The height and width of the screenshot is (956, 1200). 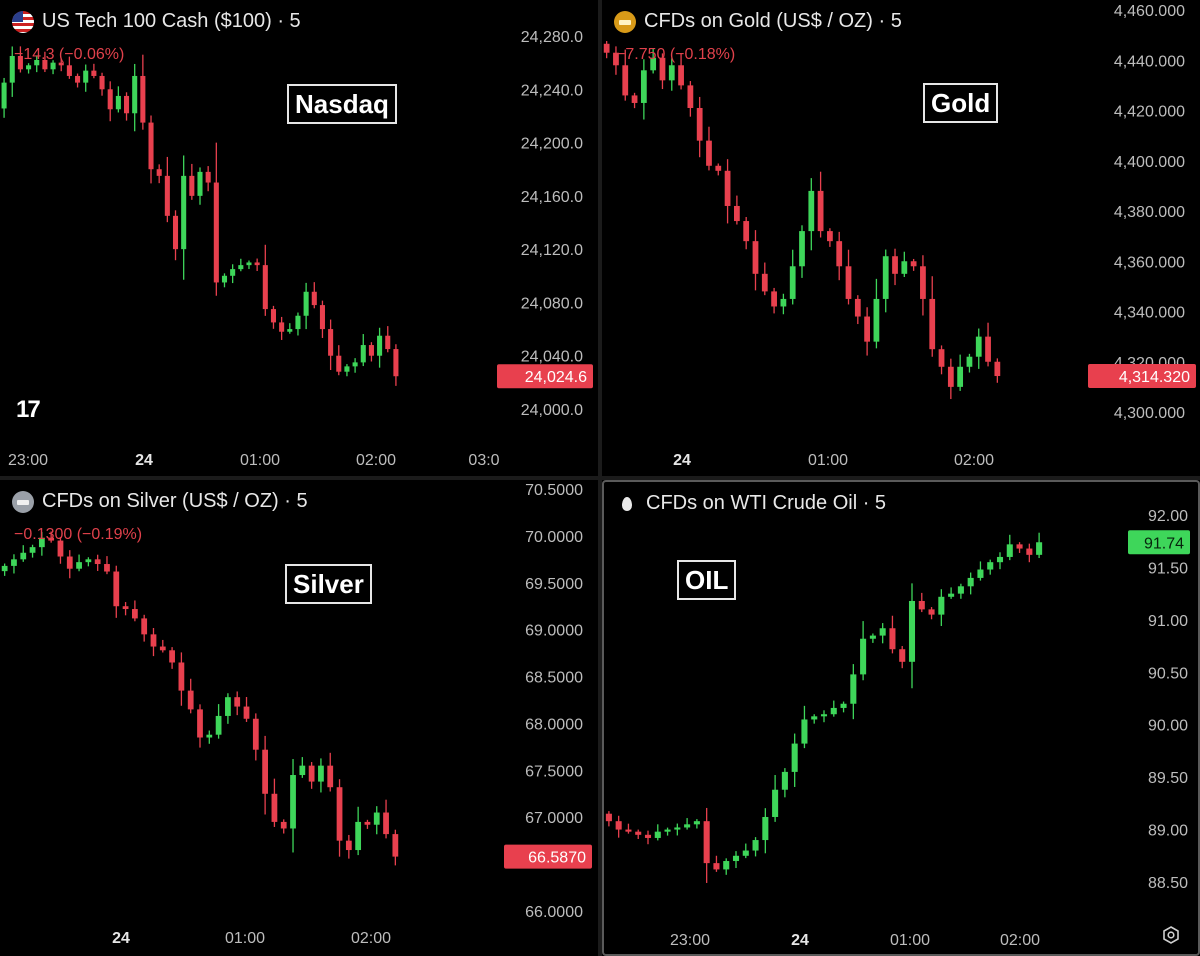 What do you see at coordinates (910, 940) in the screenshot?
I see `oil-xtick-label: 01:00` at bounding box center [910, 940].